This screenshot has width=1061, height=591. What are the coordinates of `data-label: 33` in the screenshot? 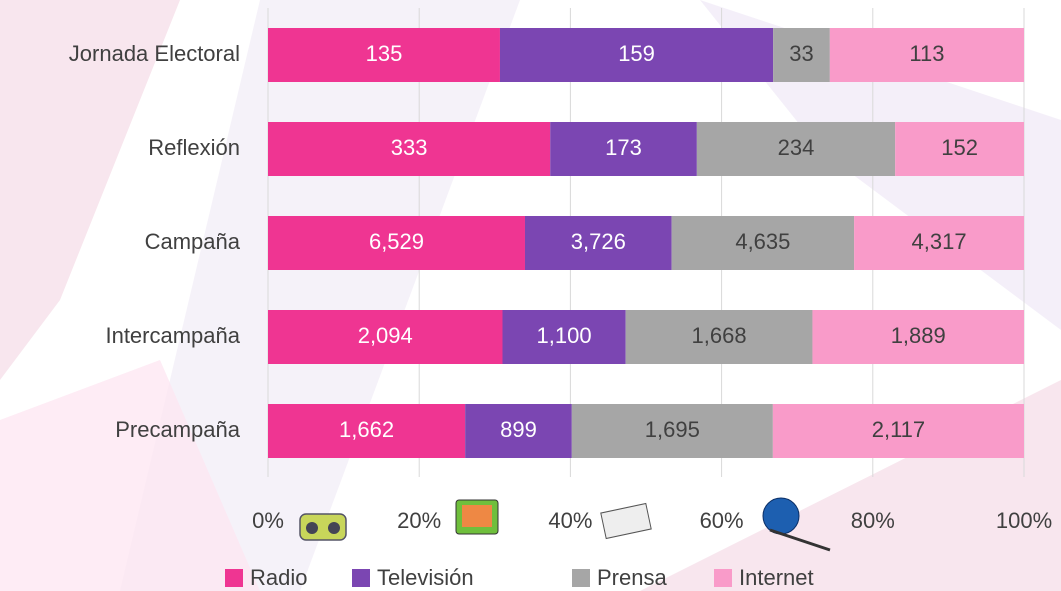 It's located at (801, 53).